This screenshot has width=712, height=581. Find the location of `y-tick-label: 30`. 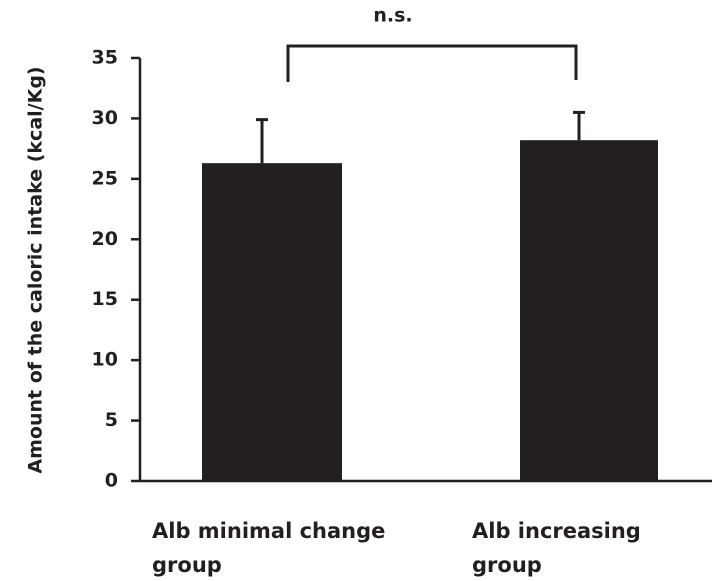

y-tick-label: 30 is located at coordinates (105, 118).